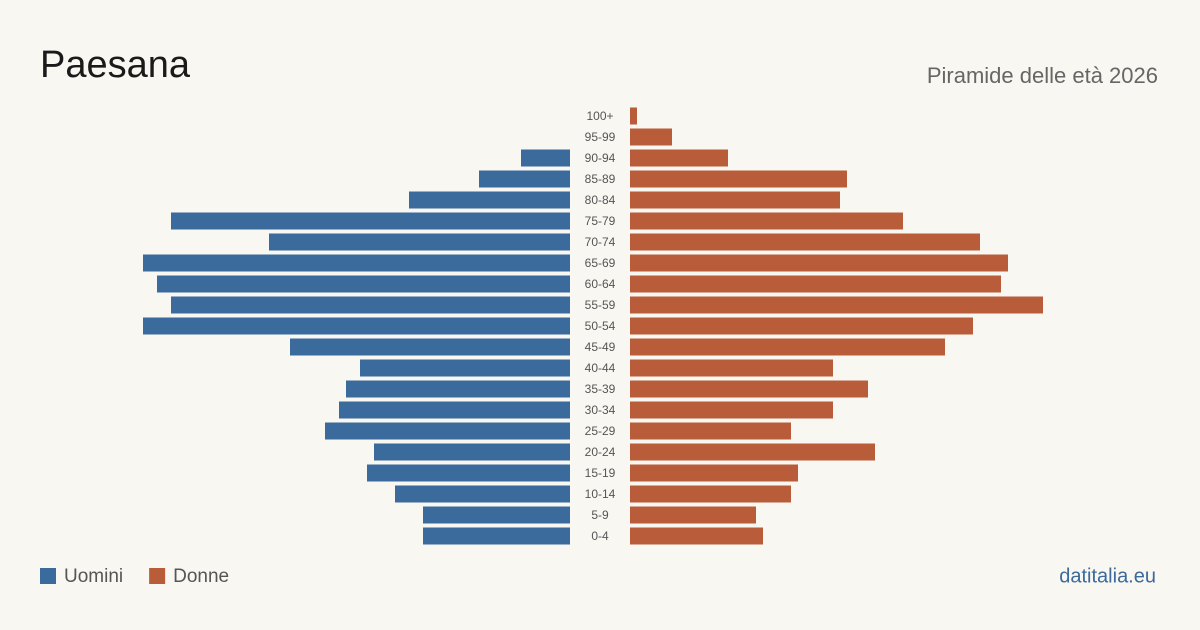 The width and height of the screenshot is (1200, 630). What do you see at coordinates (1042, 75) in the screenshot?
I see `chart-subtitle: Piramide delle età 2026` at bounding box center [1042, 75].